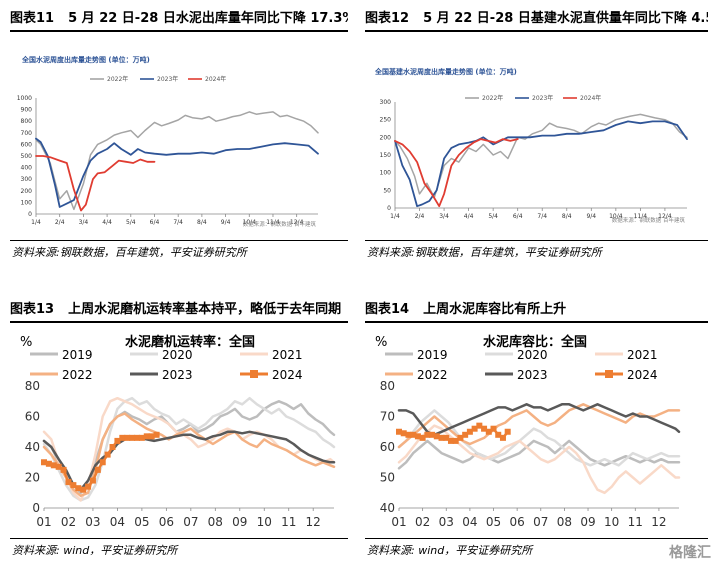  Describe the element at coordinates (518, 216) in the screenshot. I see `x-tick-label: 6/4` at that location.